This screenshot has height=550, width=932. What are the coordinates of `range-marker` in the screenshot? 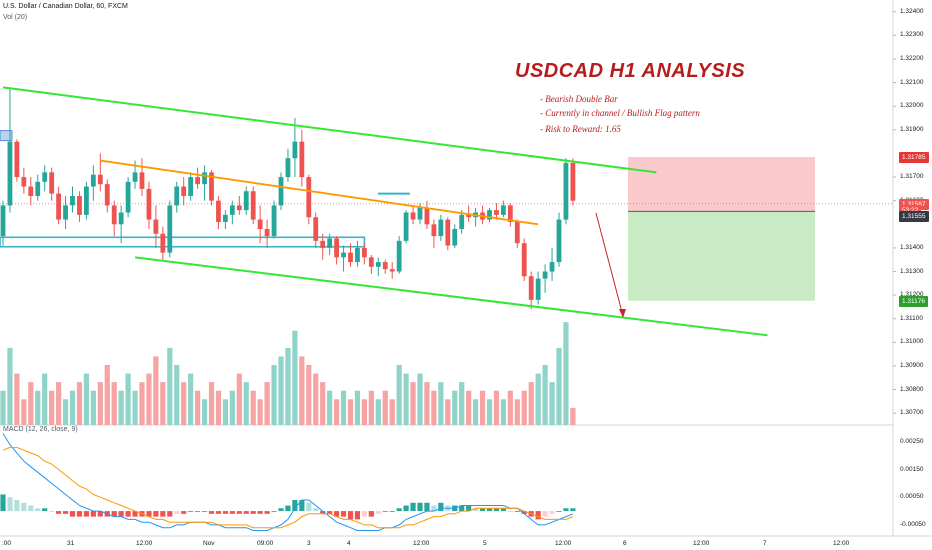 It's located at (6, 136).